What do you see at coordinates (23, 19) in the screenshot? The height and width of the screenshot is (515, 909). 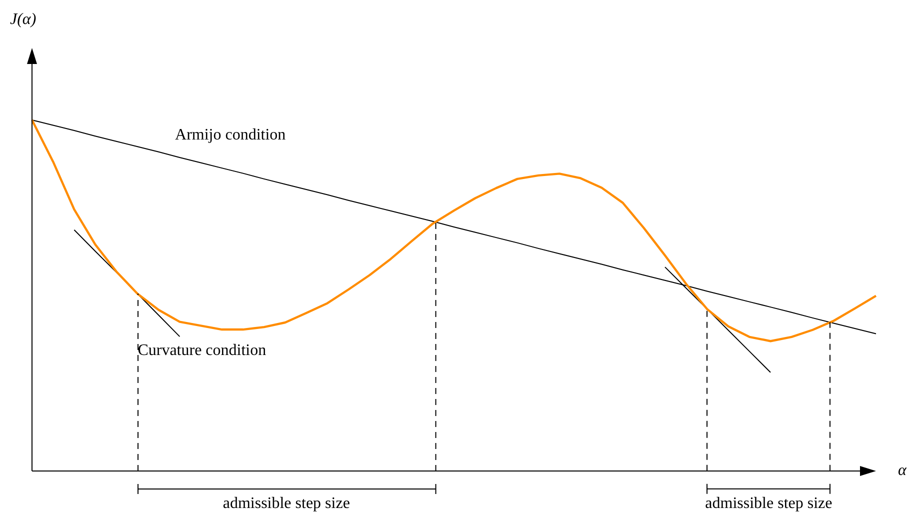 I see `text: J(α)` at bounding box center [23, 19].